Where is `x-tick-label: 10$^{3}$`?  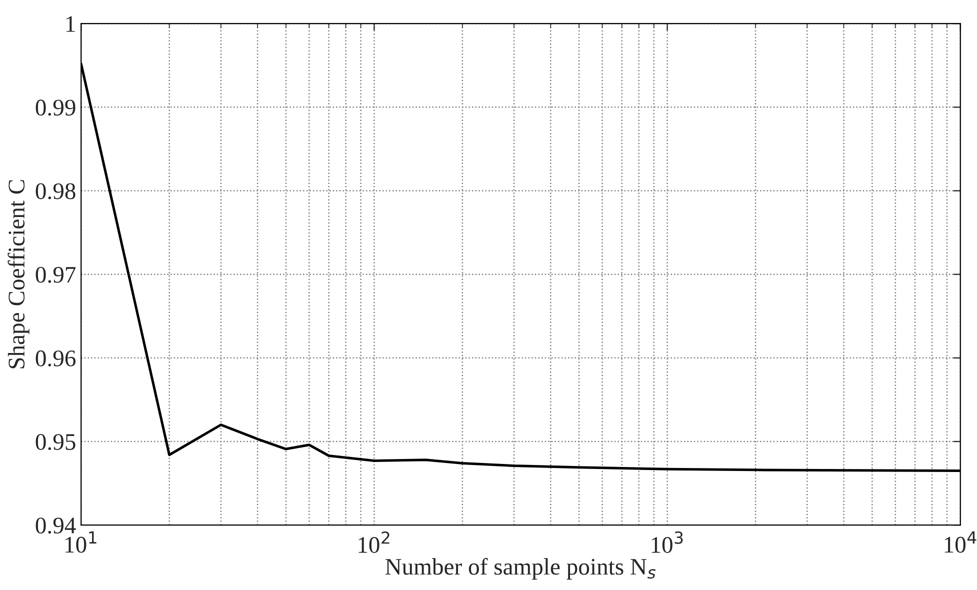
x-tick-label: 10$^{3}$ is located at coordinates (667, 542).